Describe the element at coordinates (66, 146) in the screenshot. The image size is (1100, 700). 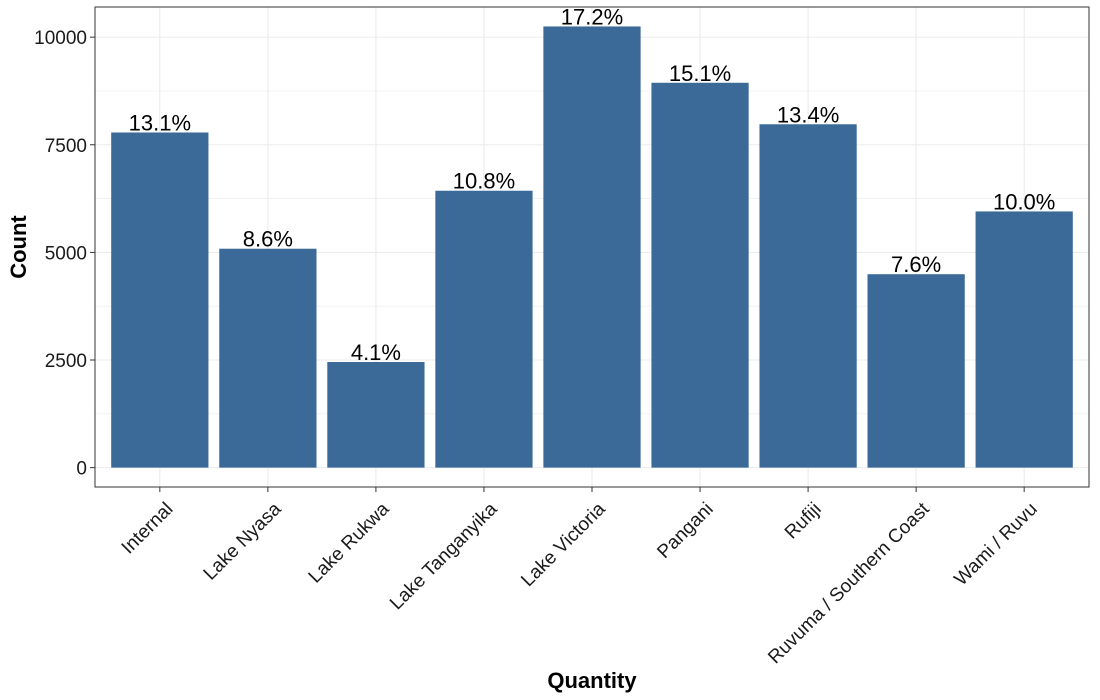
I see `y-tick-label: 7500` at that location.